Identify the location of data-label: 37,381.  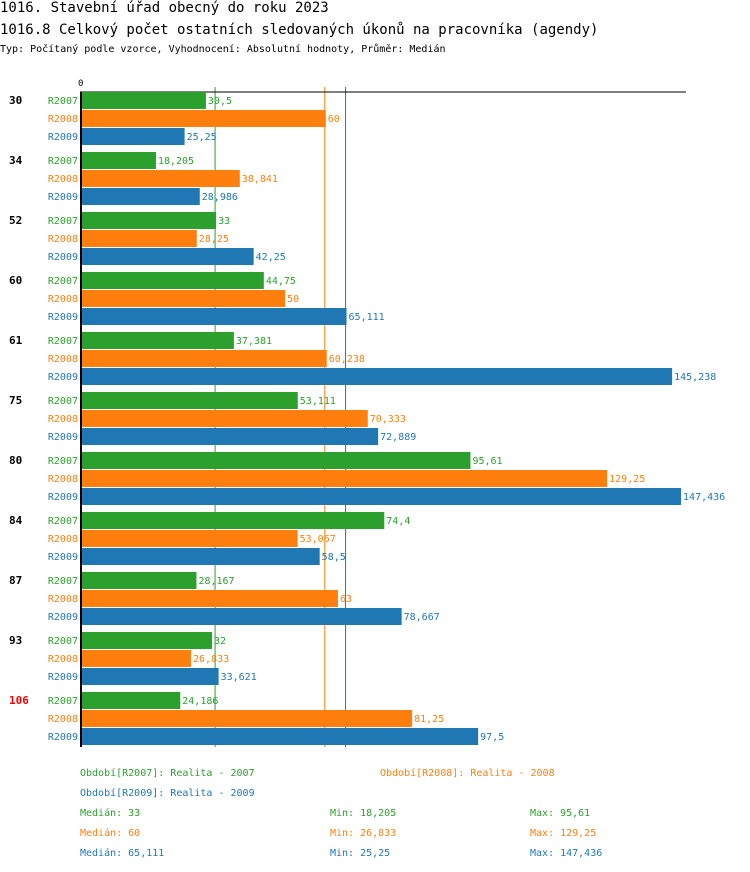
(254, 341).